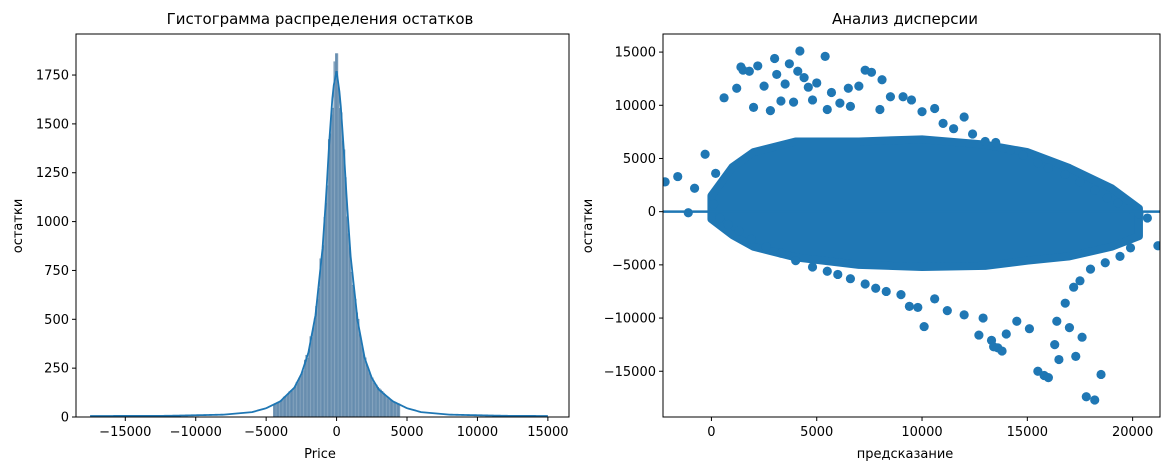 This screenshot has height=470, width=1169. What do you see at coordinates (56, 320) in the screenshot?
I see `y-tick-label: 500` at bounding box center [56, 320].